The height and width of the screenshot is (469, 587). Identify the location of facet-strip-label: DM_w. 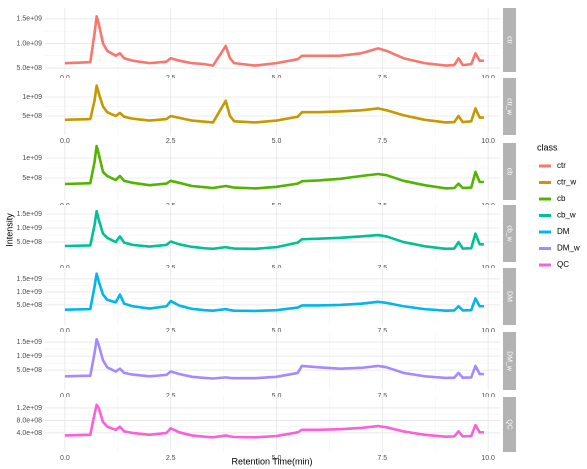
(509, 361).